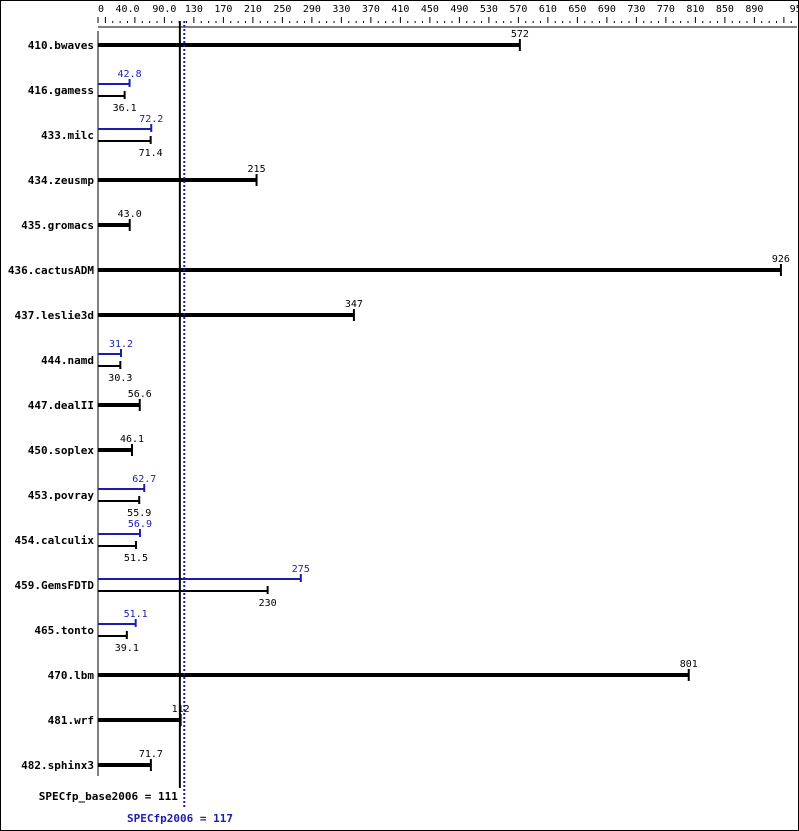 The image size is (799, 831). Describe the element at coordinates (725, 9) in the screenshot. I see `tick-label: 850` at that location.